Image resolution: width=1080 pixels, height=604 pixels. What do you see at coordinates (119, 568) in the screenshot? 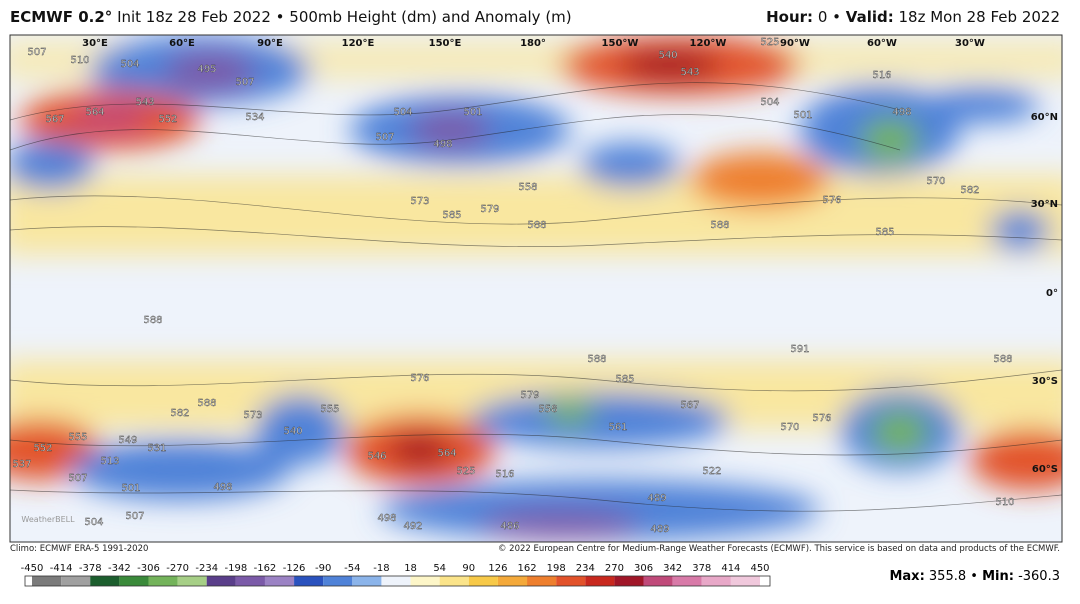
I see `colorbar-tick: -342` at bounding box center [119, 568].